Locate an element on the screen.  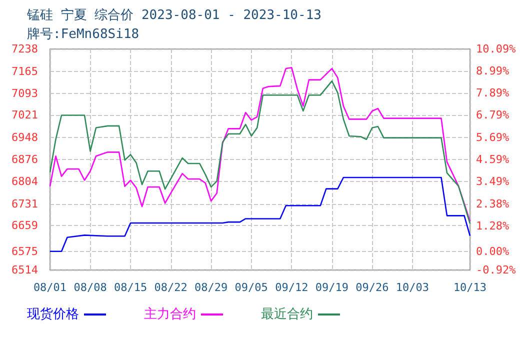
y-tick-label: 6659 is located at coordinates (25, 225).